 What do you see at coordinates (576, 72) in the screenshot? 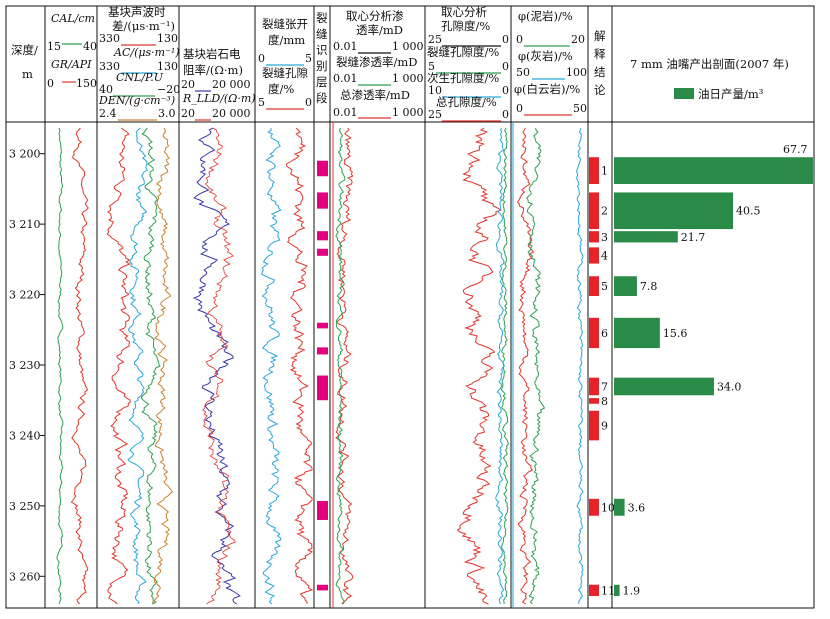
I see `lime-max: 100` at bounding box center [576, 72].